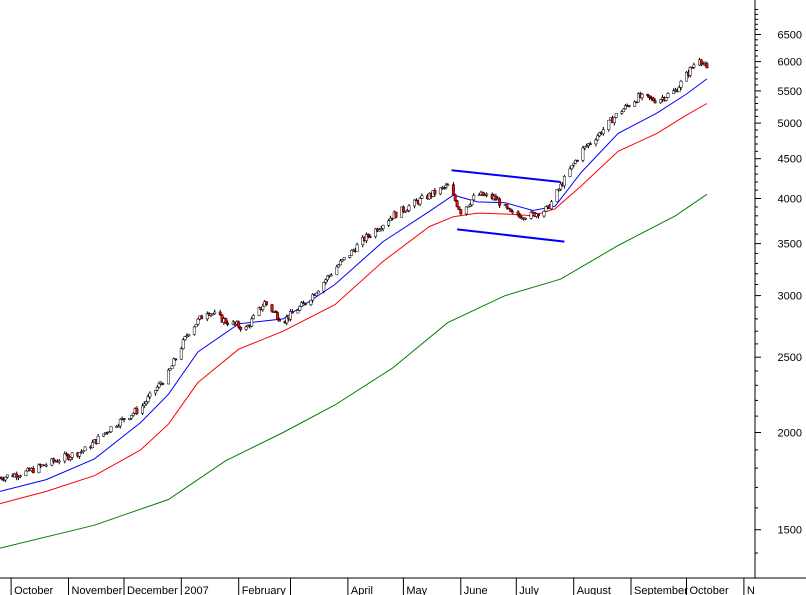 This screenshot has height=595, width=806. What do you see at coordinates (790, 63) in the screenshot?
I see `y-tick-label: 6000` at bounding box center [790, 63].